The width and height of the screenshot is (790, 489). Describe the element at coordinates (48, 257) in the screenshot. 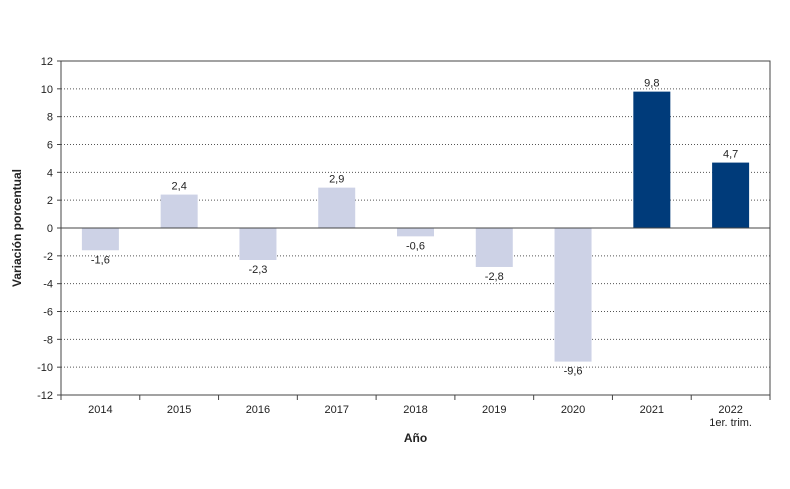

I see `y-tick-label: -2` at that location.